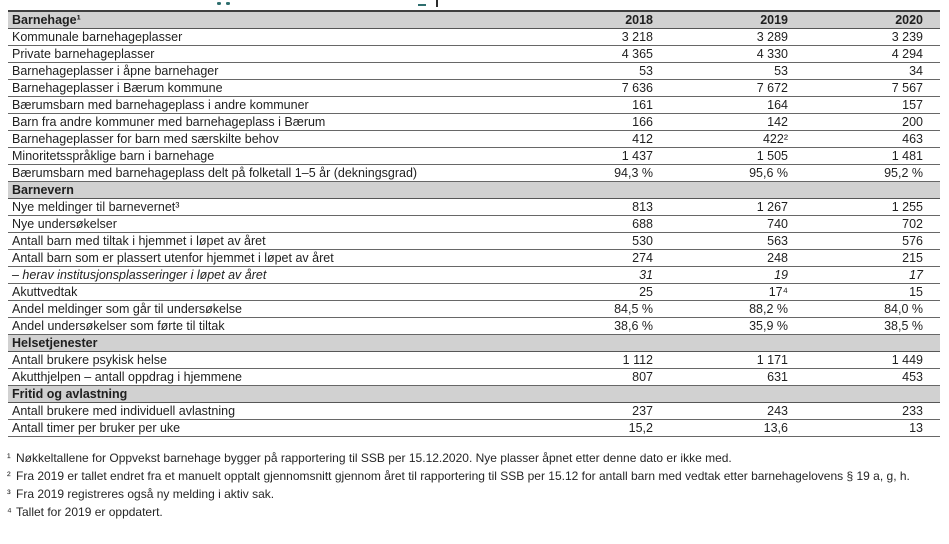 The image size is (949, 544). What do you see at coordinates (602, 54) in the screenshot?
I see `value-cell: 4 365` at bounding box center [602, 54].